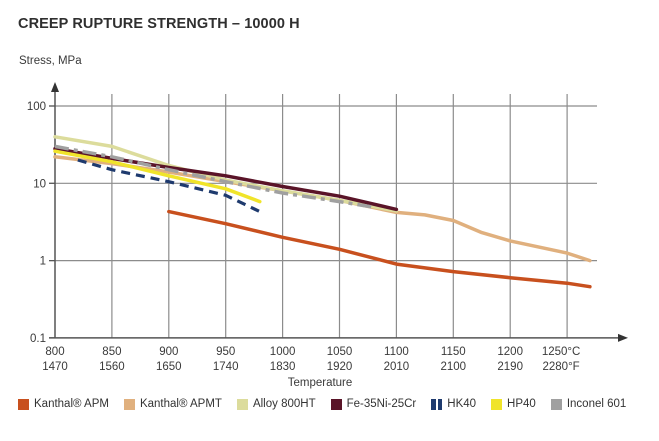 The image size is (659, 441). I want to click on legend-label: Kanthal® APM, so click(71, 404).